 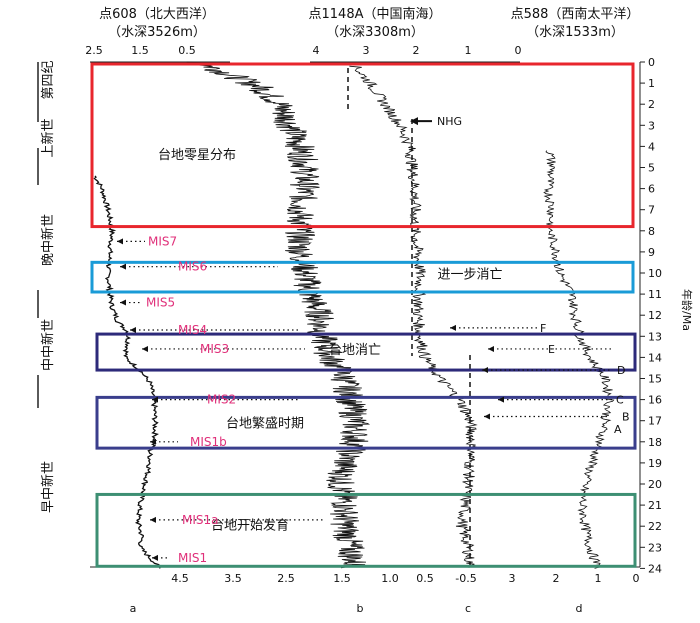 I want to click on mis-label: MIS5, so click(x=160, y=303).